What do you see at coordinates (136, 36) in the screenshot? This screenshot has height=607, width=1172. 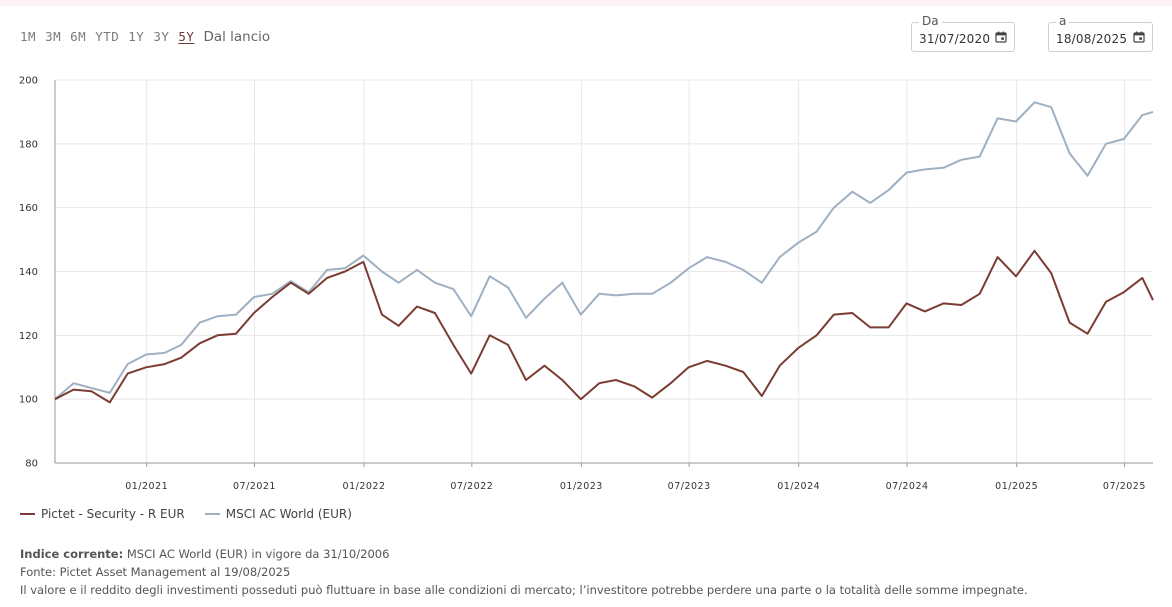 I see `period-1y: 1Y` at bounding box center [136, 36].